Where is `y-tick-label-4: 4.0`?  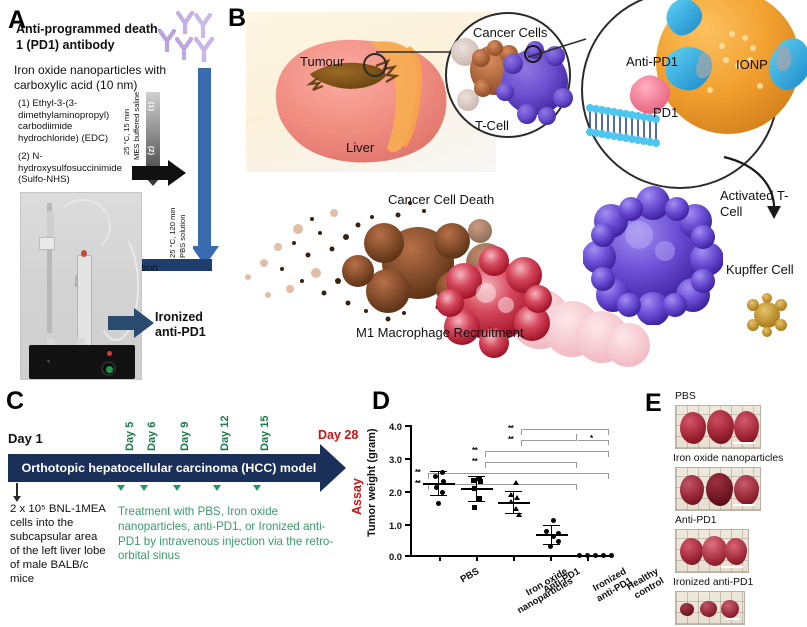
y-tick-label-4: 4.0 is located at coordinates (395, 426).